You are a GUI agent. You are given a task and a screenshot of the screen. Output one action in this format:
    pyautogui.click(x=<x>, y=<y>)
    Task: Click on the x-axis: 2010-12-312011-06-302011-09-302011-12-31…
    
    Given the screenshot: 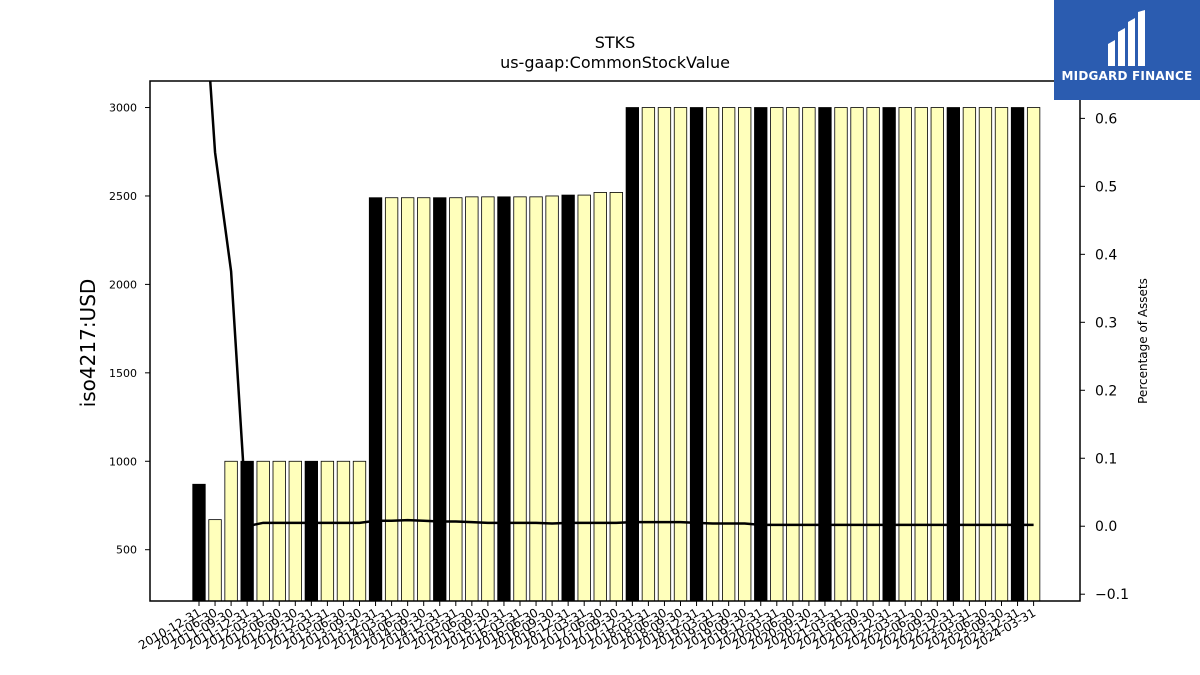 What is the action you would take?
    pyautogui.click(x=587, y=626)
    